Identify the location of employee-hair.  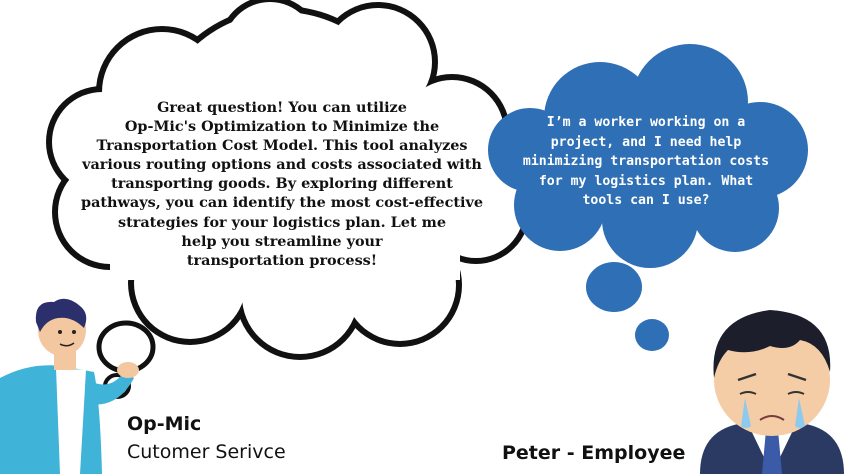
(772, 344).